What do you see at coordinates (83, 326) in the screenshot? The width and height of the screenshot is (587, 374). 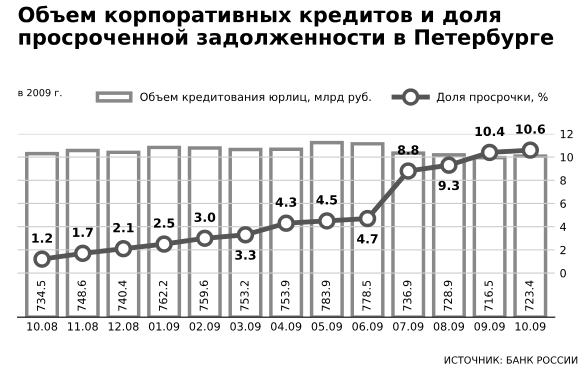 I see `x-tick-label: 11.08` at bounding box center [83, 326].